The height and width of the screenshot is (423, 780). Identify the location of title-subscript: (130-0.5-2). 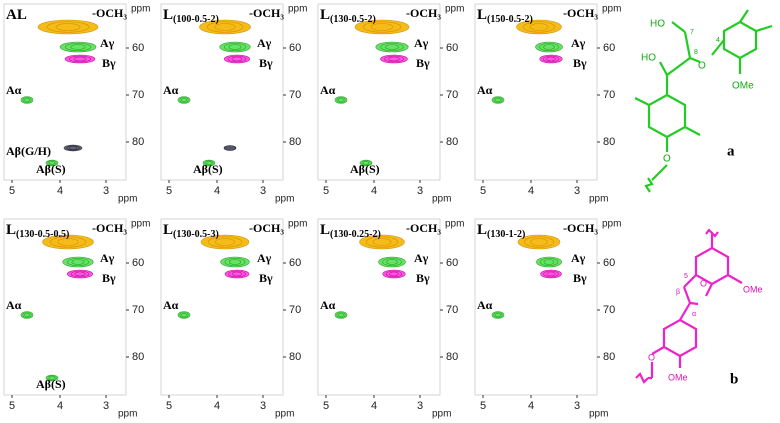
(353, 19).